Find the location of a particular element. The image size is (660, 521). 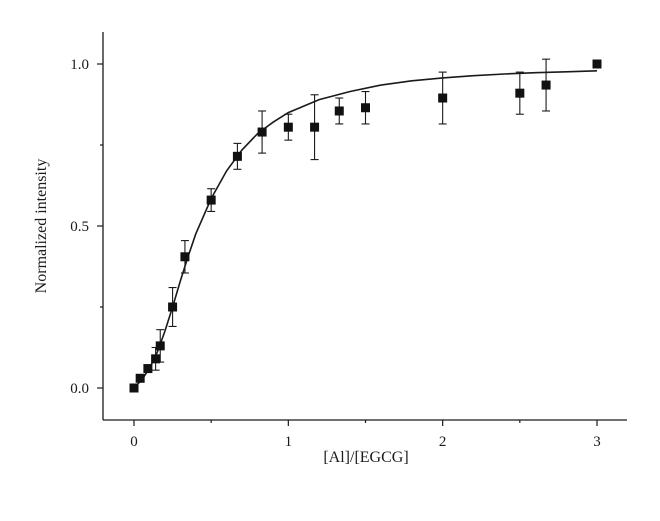

x-tick-label: 1 is located at coordinates (289, 442).